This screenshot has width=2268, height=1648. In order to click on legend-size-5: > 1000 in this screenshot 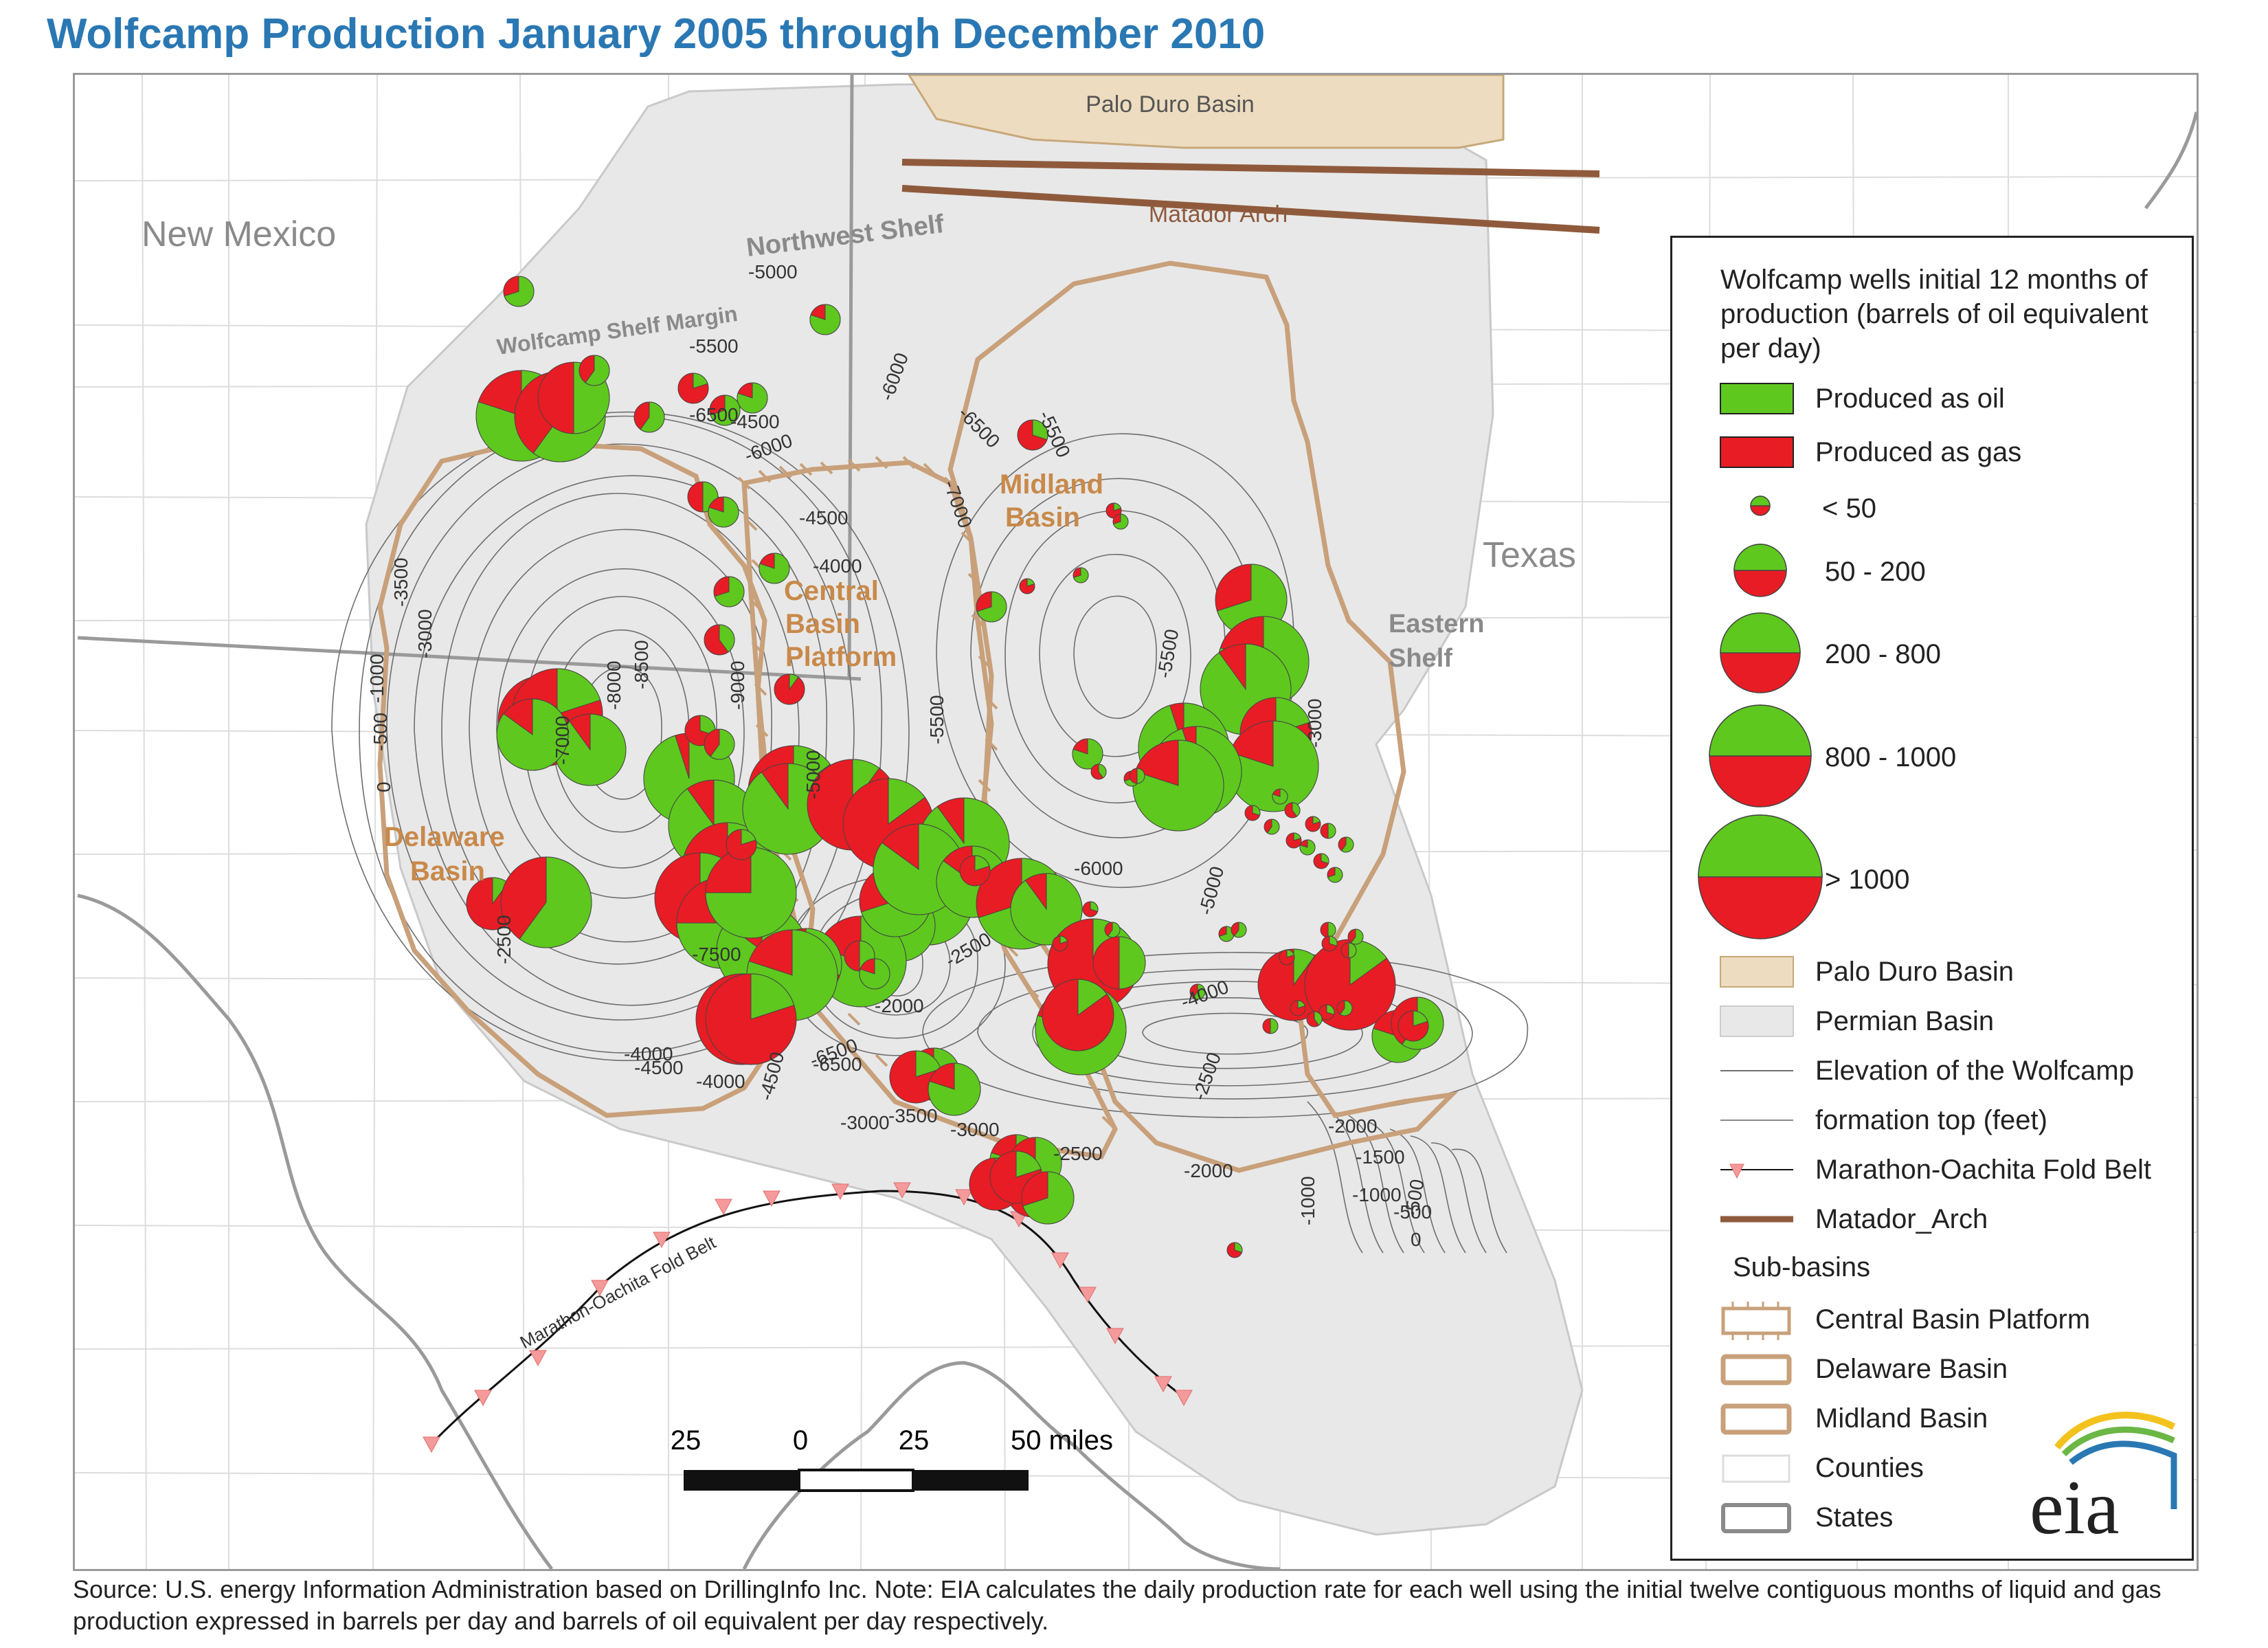, I will do `click(1867, 880)`.